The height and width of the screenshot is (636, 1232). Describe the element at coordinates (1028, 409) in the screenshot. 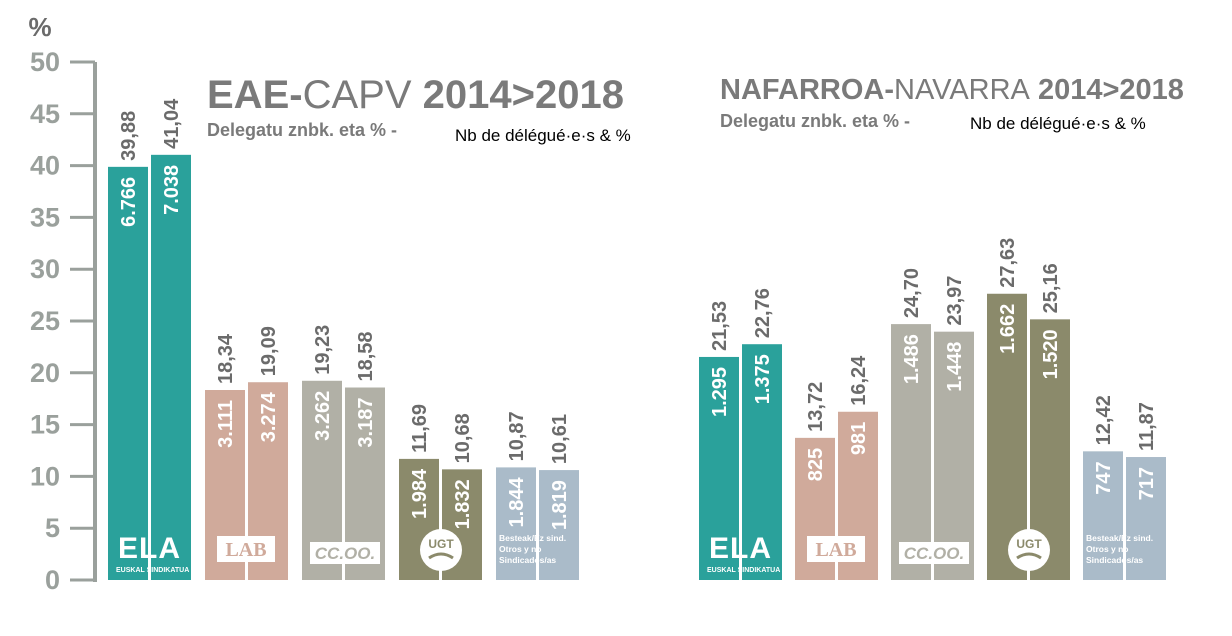

I see `bar-group-ugt: 27,63 1.662 25,16 1.520 UGT` at that location.